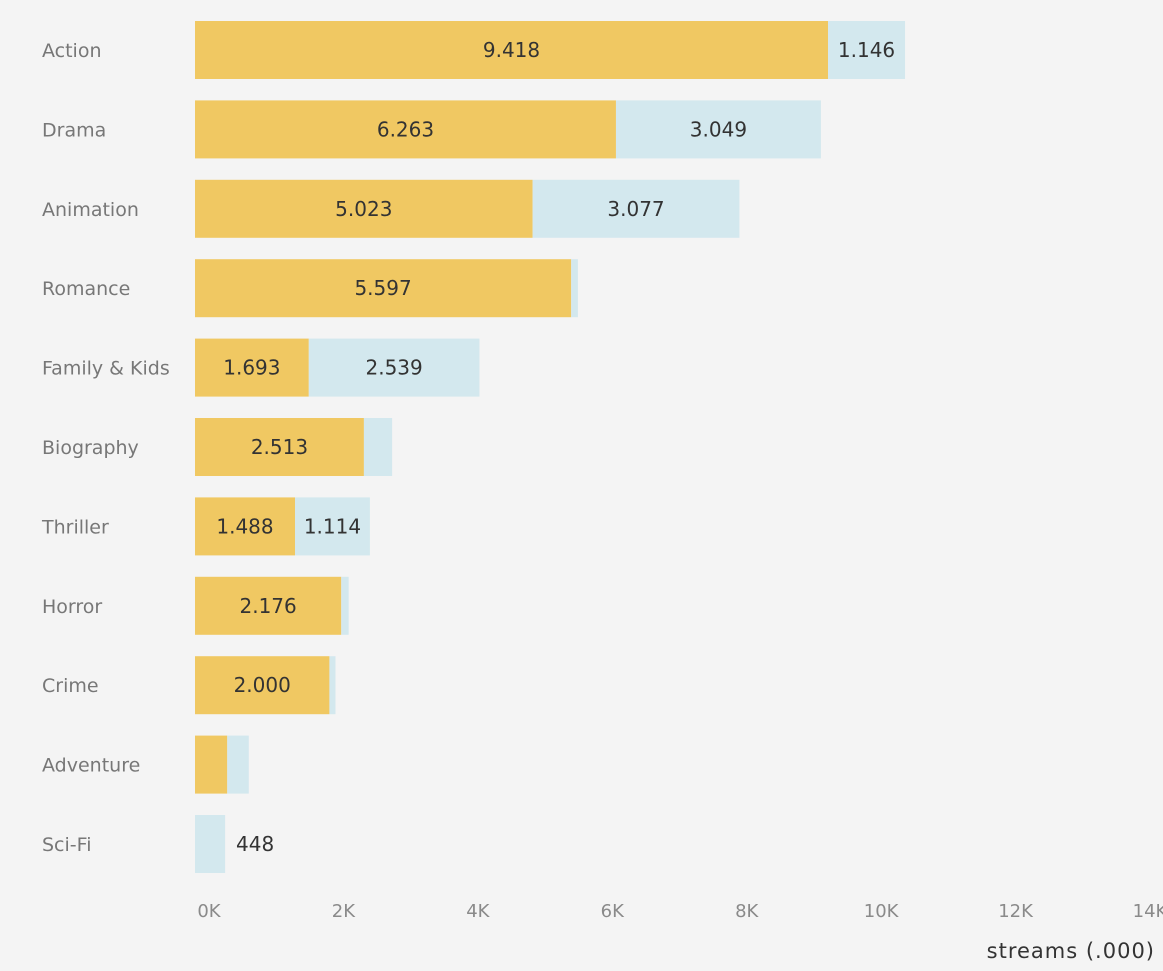  I want to click on category-label-thriller: Thriller, so click(75, 527).